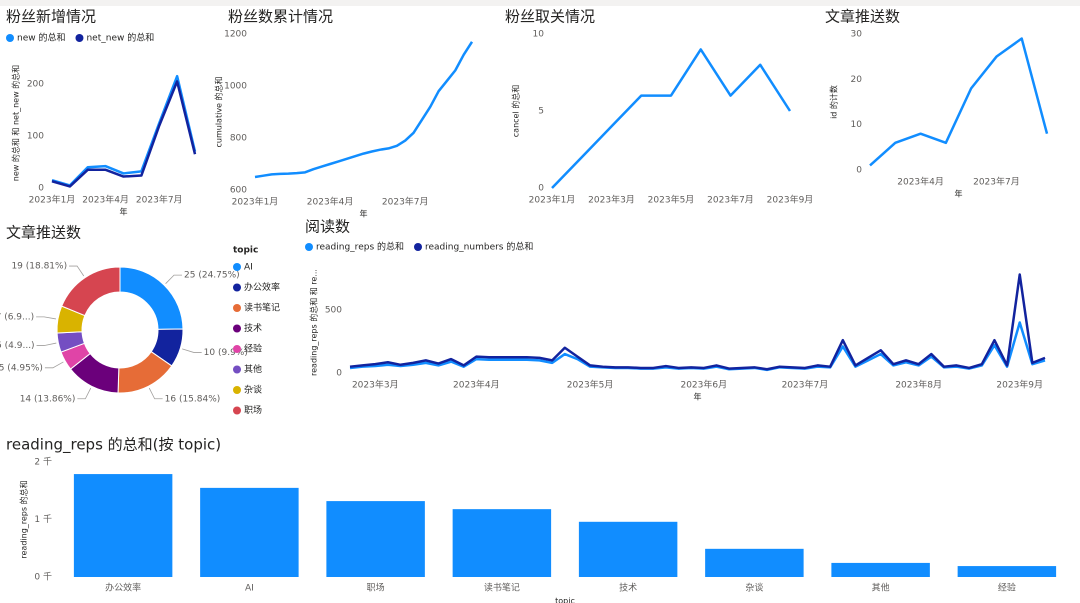 Image resolution: width=1080 pixels, height=603 pixels. Describe the element at coordinates (262, 287) in the screenshot. I see `legend-label: 办公效率` at that location.